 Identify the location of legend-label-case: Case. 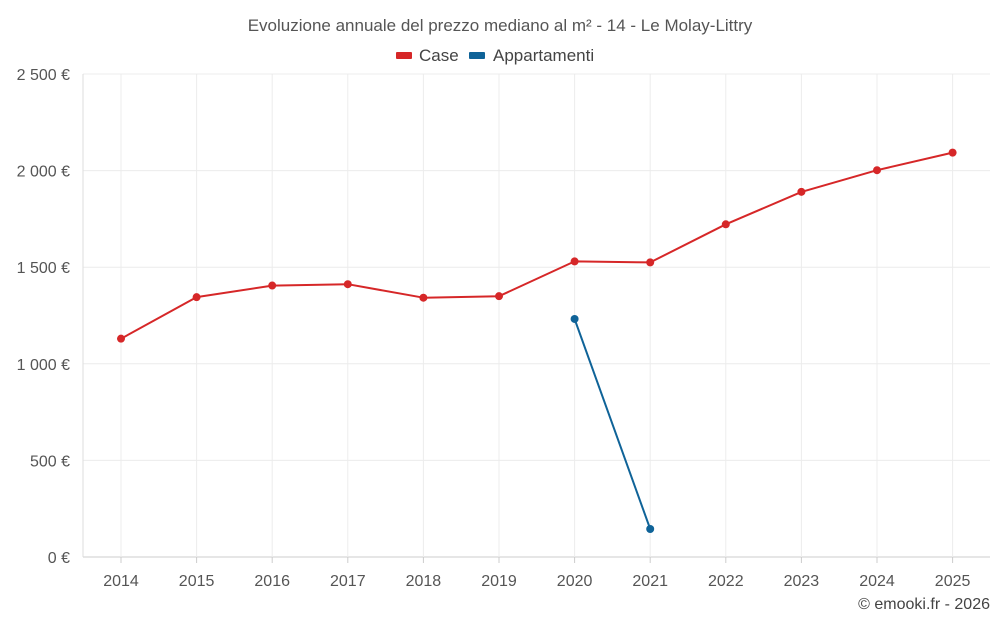
(439, 55).